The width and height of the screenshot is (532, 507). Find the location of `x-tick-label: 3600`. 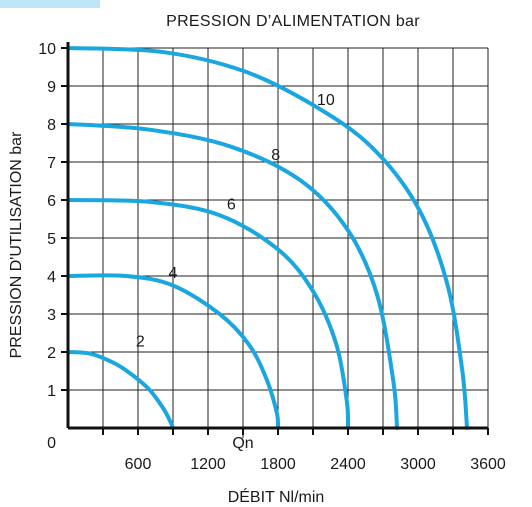

x-tick-label: 3600 is located at coordinates (488, 464).